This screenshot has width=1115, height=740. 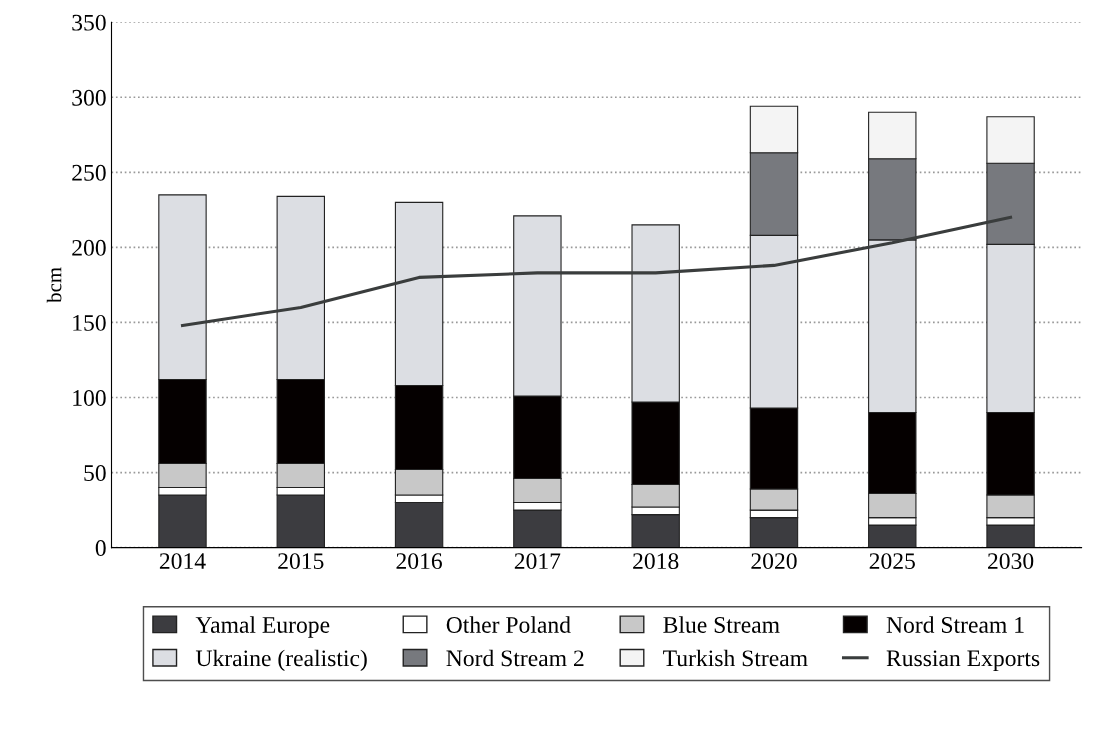 What do you see at coordinates (301, 561) in the screenshot?
I see `x-tick-label: 2015` at bounding box center [301, 561].